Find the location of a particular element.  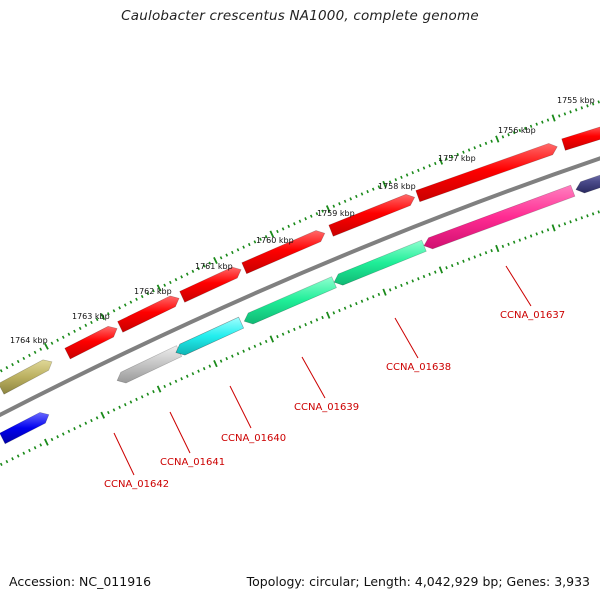

kbp-label: 1763 kbp is located at coordinates (91, 316).